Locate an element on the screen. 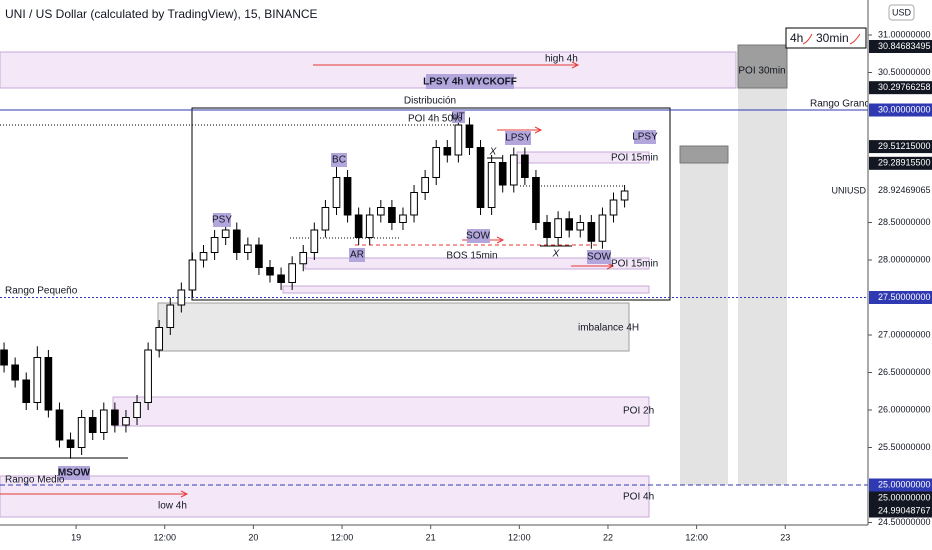 The height and width of the screenshot is (550, 932). x-tick-label: 21 is located at coordinates (431, 537).